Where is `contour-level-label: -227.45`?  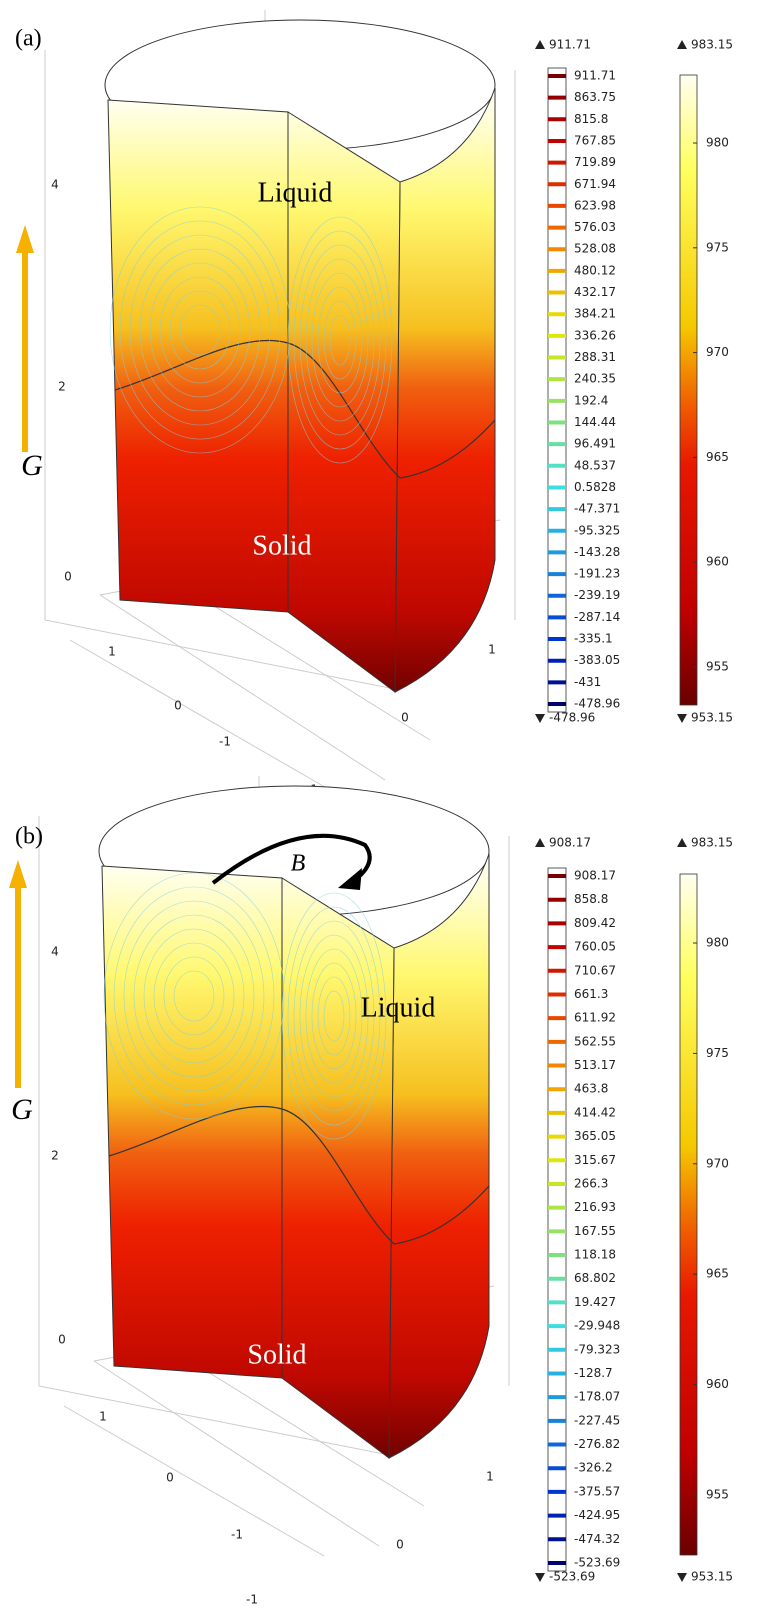 contour-level-label: -227.45 is located at coordinates (597, 1420).